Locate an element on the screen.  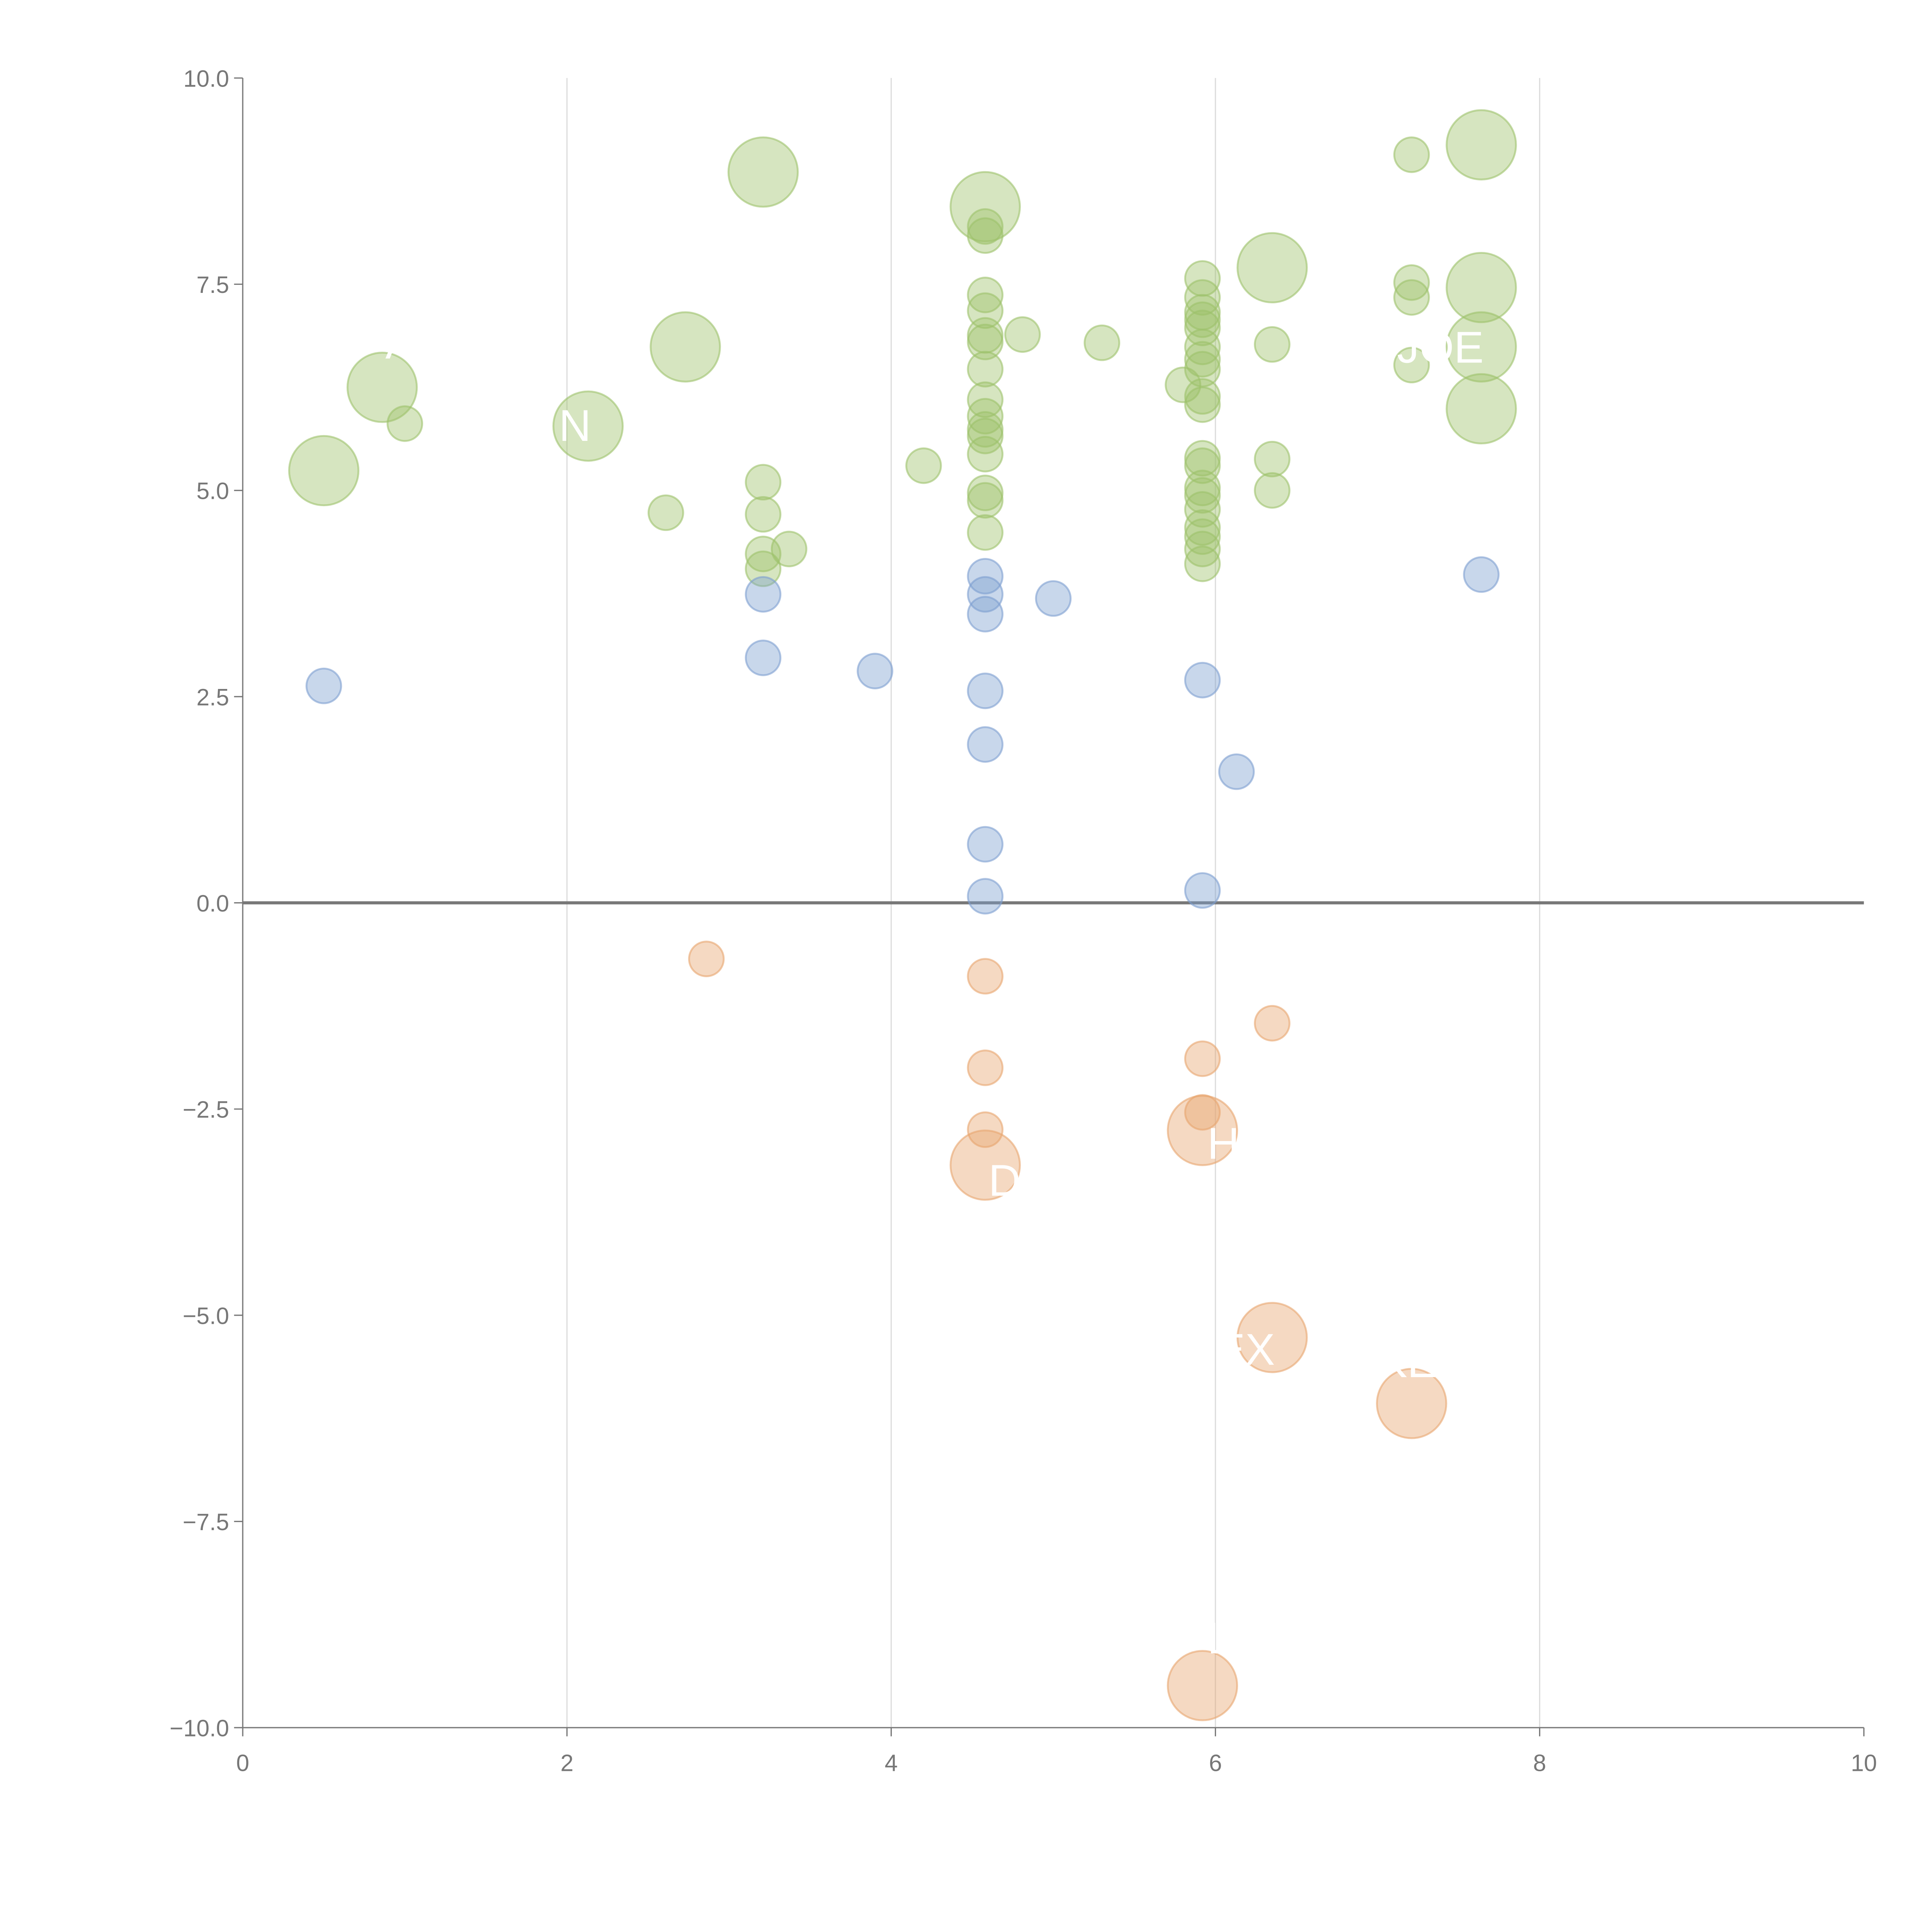
x-tick-label: 2 is located at coordinates (567, 1763).